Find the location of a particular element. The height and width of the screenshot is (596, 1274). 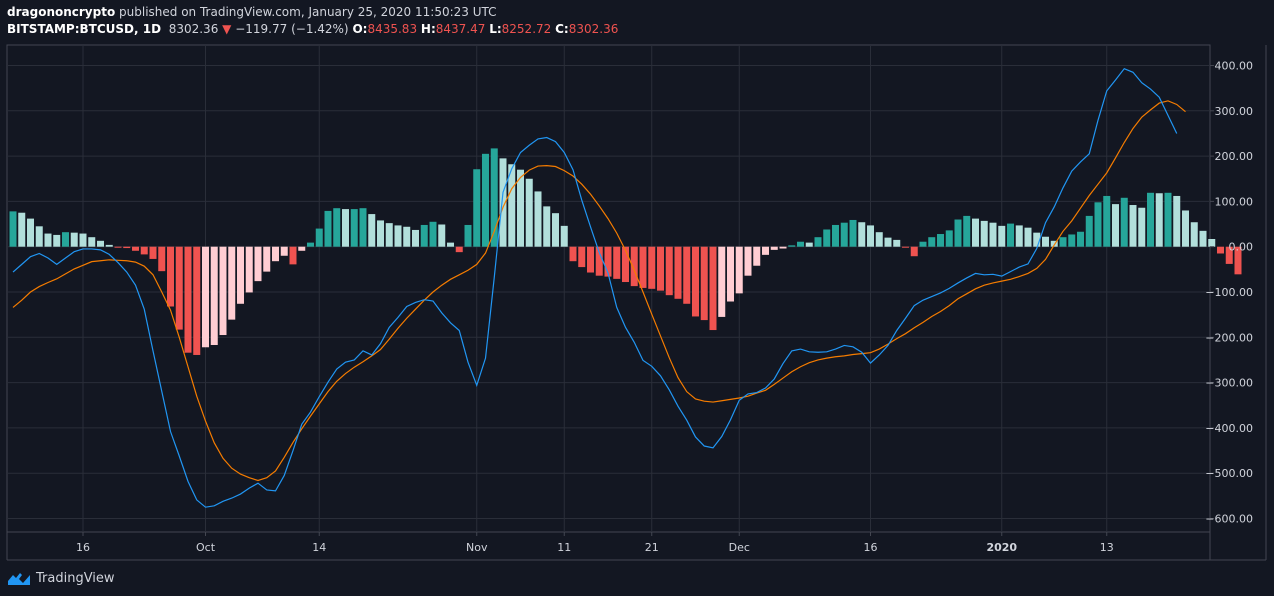

y-tick-label: 400.00 is located at coordinates (1234, 66).